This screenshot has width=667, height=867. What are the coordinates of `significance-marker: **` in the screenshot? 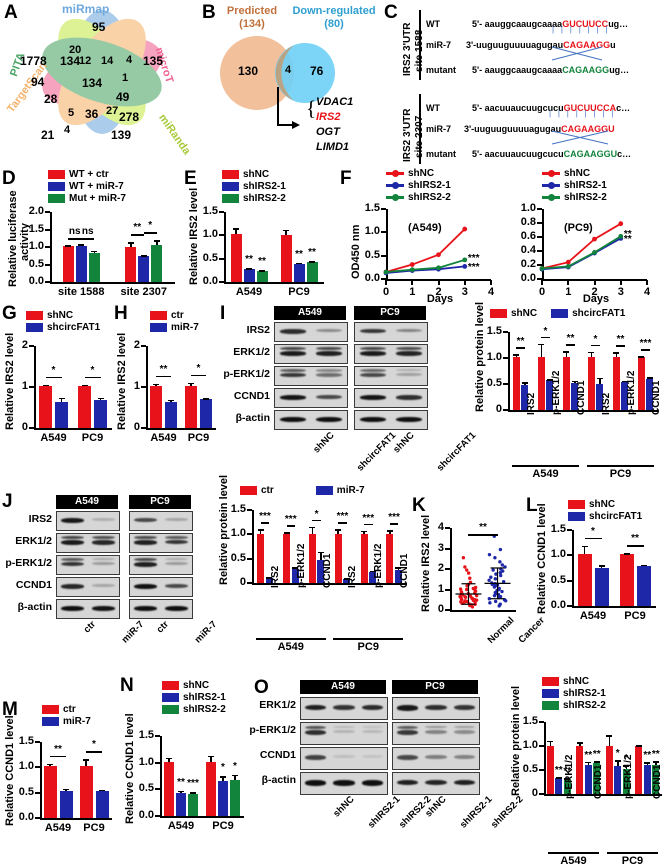 It's located at (58, 749).